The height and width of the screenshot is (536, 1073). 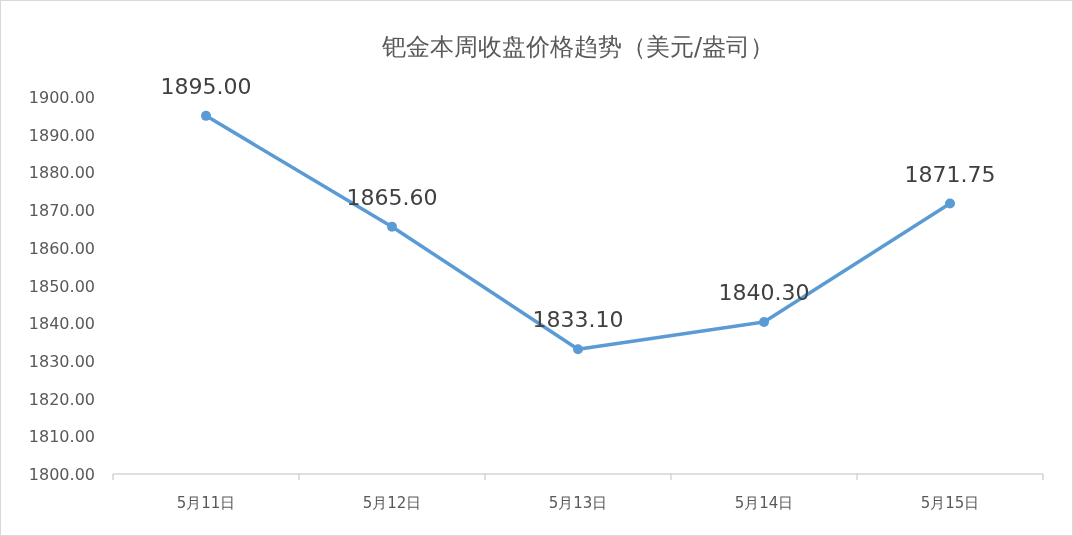 I want to click on y-tick-label: 1820.00, so click(x=61, y=399).